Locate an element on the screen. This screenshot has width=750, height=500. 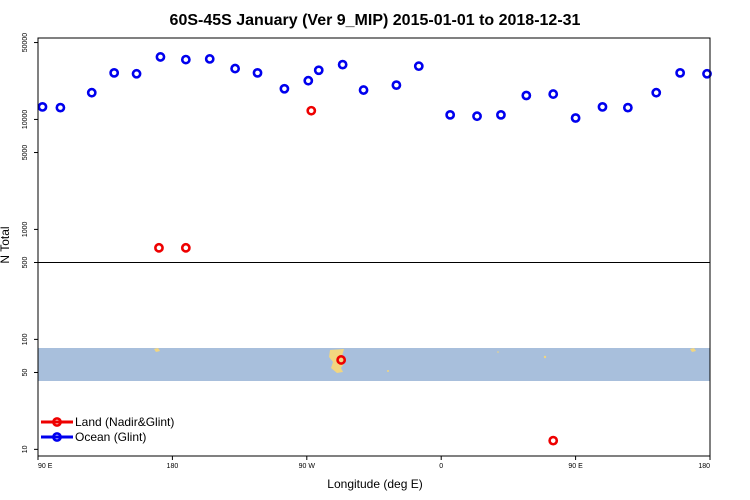
legend-land-marker is located at coordinates (57, 422).